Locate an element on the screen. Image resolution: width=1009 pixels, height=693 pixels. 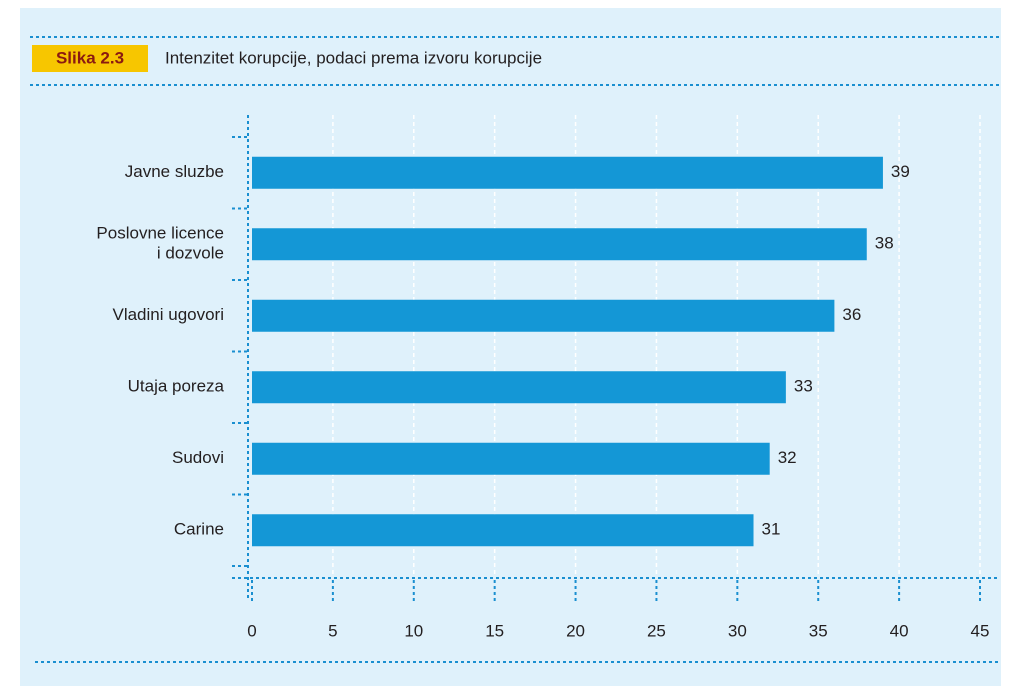
value-label: 32 is located at coordinates (787, 457).